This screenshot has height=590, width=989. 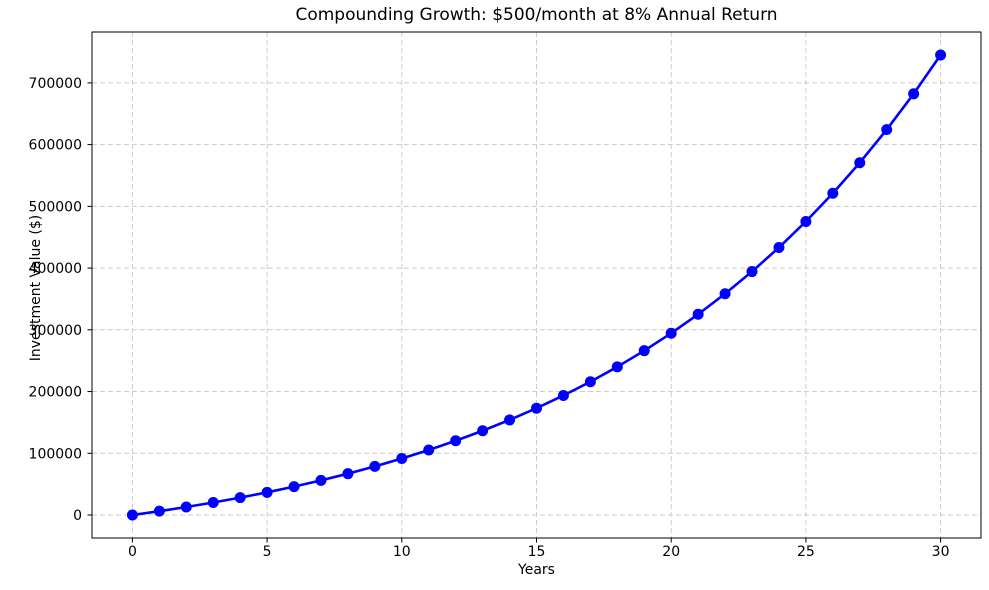 What do you see at coordinates (55, 454) in the screenshot?
I see `y-tick-label: 100000` at bounding box center [55, 454].